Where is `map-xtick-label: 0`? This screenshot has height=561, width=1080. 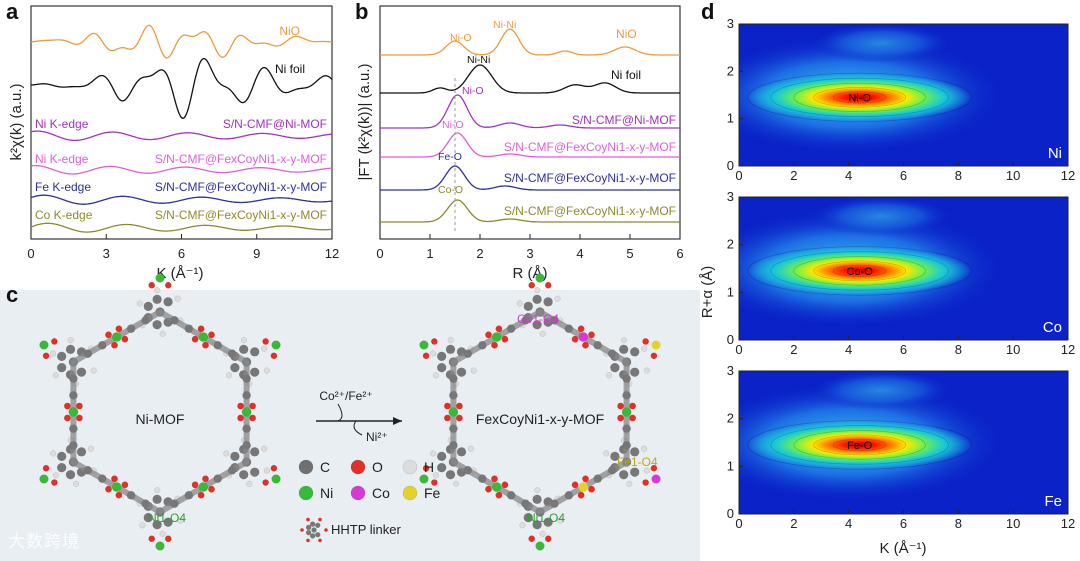
map-xtick-label: 0 is located at coordinates (738, 349).